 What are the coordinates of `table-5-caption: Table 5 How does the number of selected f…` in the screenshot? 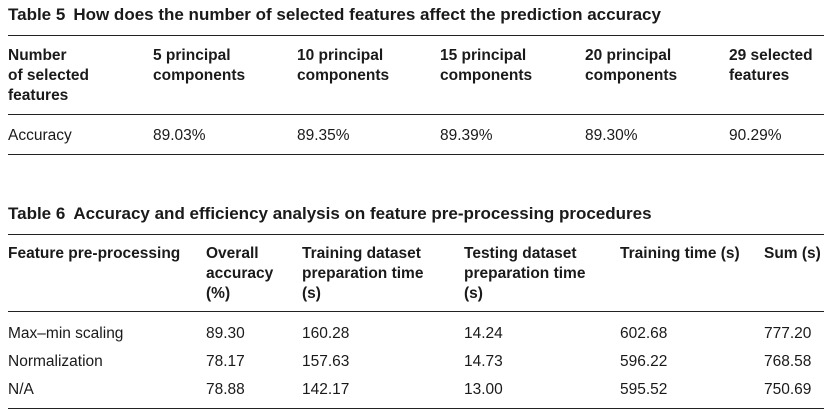 It's located at (416, 17).